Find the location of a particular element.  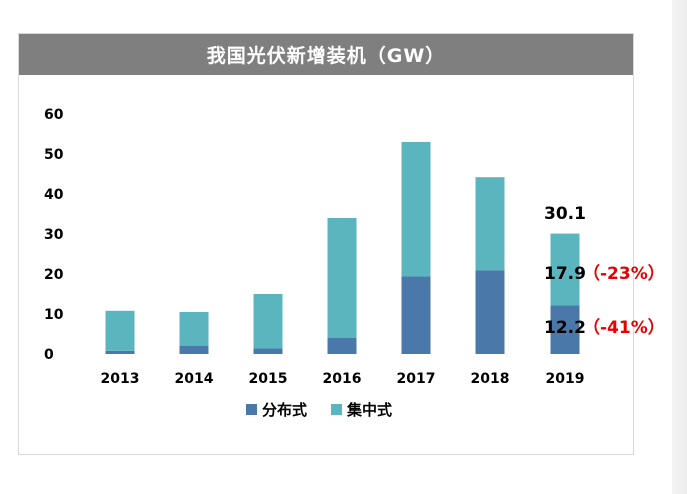

y-tick-label: 50 is located at coordinates (54, 155).